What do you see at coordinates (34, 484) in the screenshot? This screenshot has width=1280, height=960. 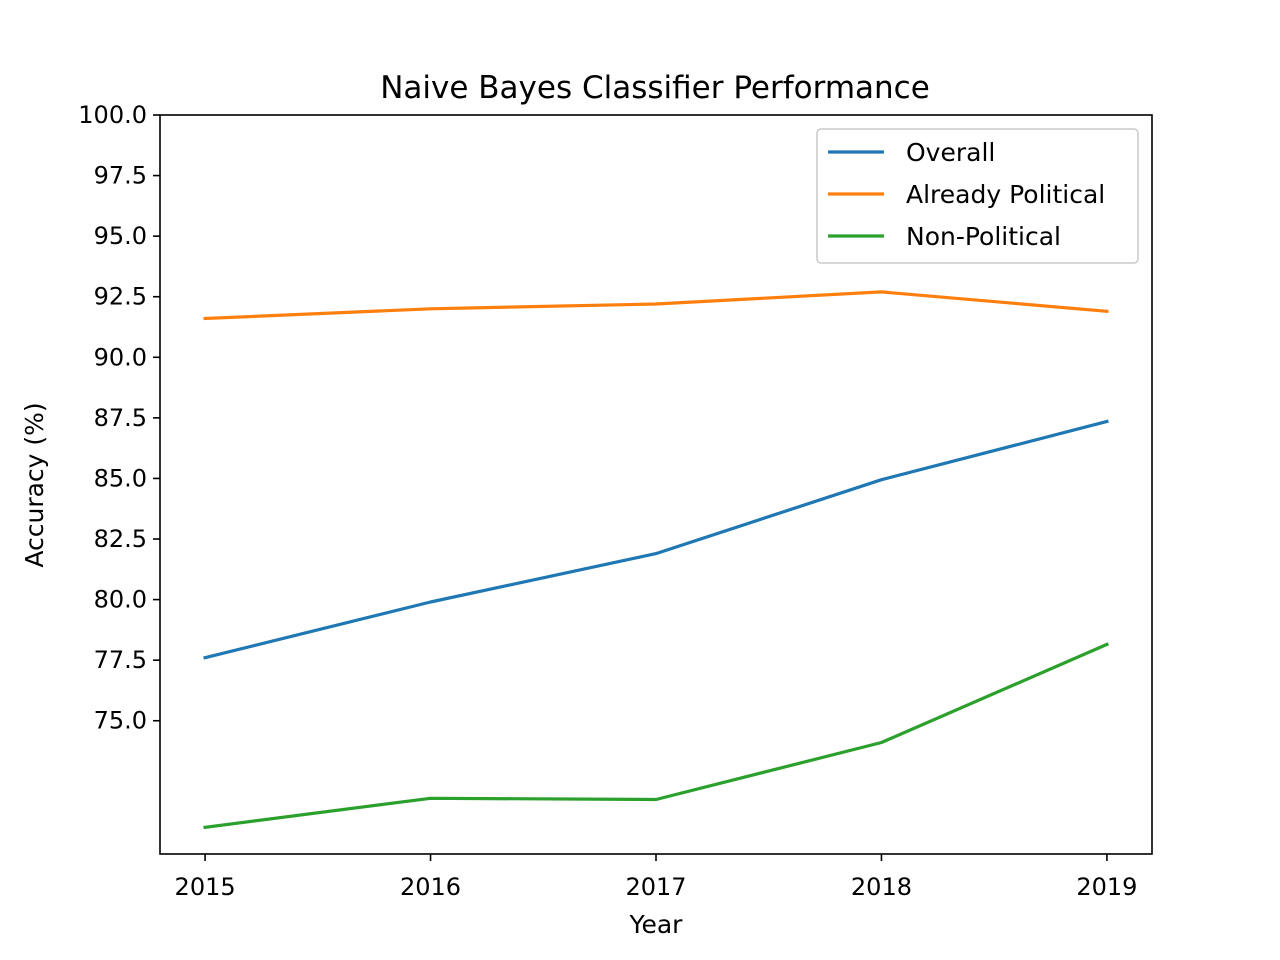 I see `y-axis-label: Accuracy (%)` at bounding box center [34, 484].